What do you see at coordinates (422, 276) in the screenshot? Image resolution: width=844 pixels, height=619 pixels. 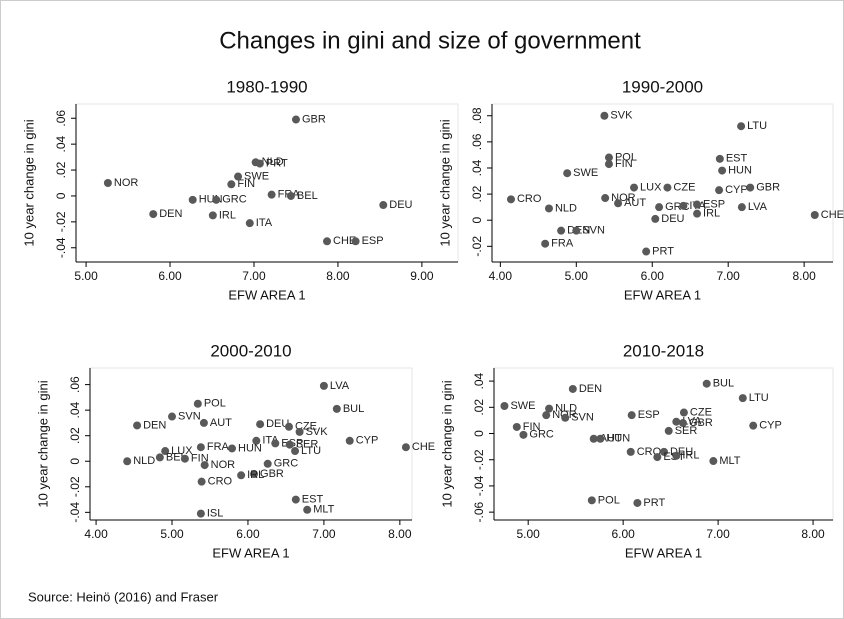 I see `x-tick-label: 9.00` at bounding box center [422, 276].